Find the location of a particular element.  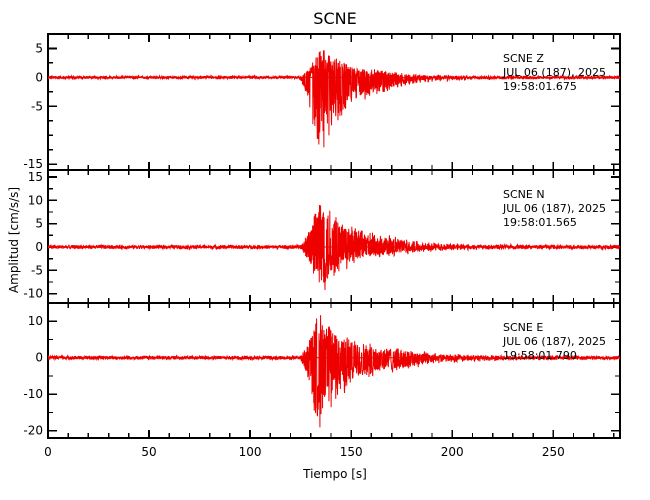

annotation-time: 19:58:01.790 is located at coordinates (540, 355).